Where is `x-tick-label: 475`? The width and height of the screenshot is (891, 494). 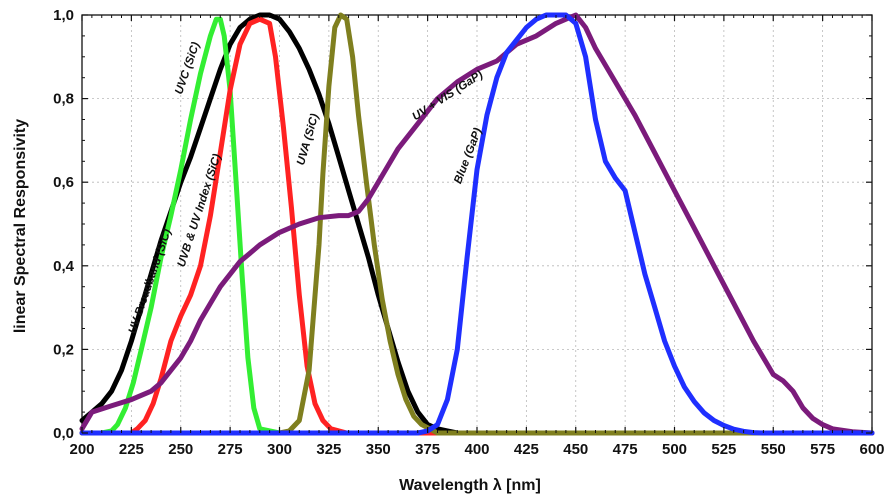 x-tick-label: 475 is located at coordinates (625, 449).